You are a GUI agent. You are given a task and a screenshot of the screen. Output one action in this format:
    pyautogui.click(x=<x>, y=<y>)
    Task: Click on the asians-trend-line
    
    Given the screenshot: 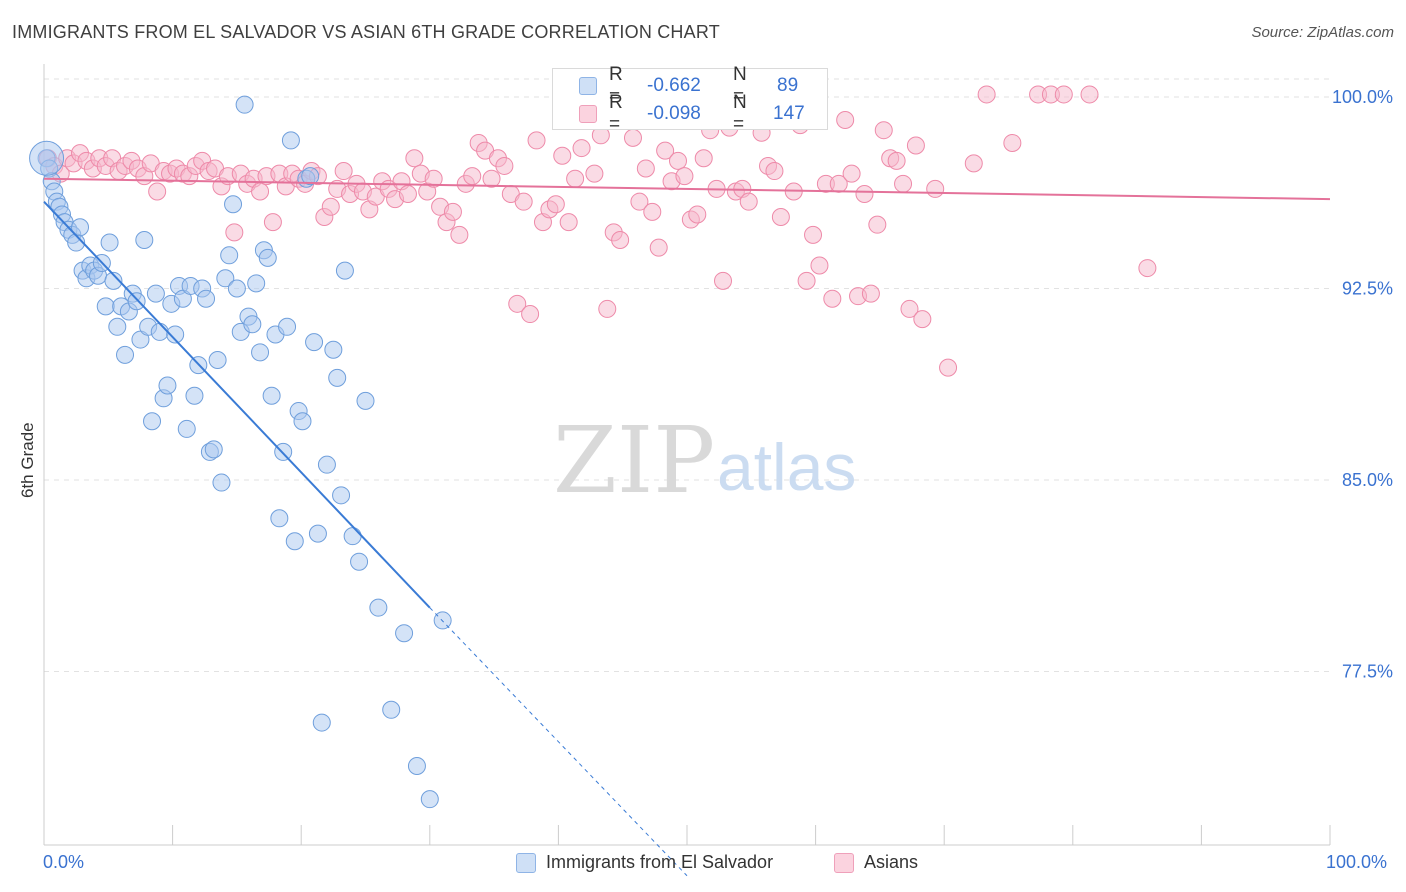 What is the action you would take?
    pyautogui.click(x=687, y=189)
    